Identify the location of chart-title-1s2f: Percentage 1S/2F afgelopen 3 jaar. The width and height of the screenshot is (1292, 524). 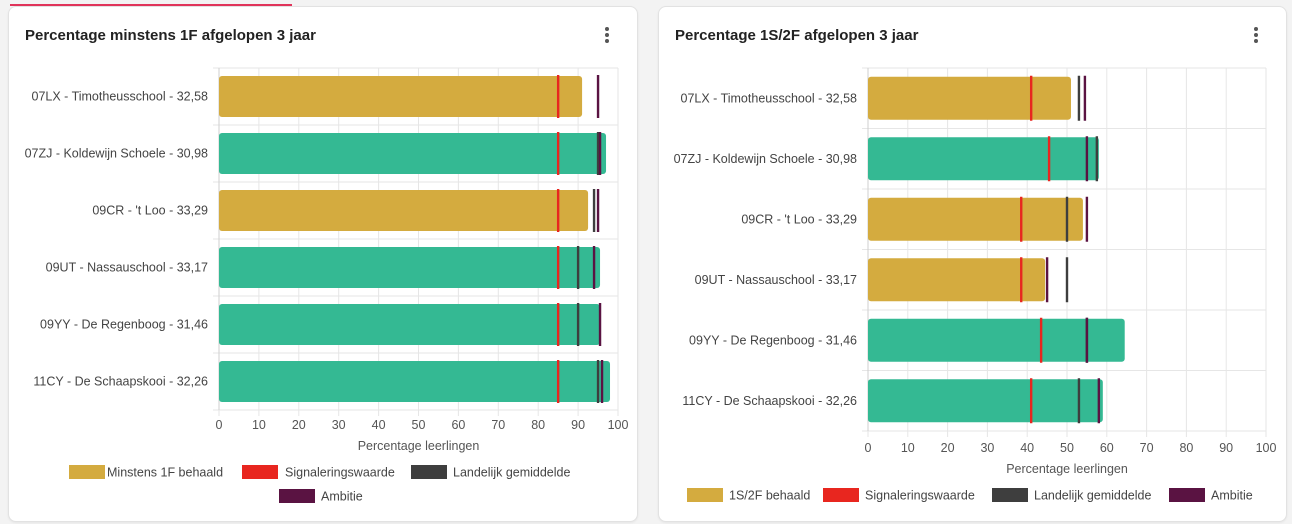
(797, 35).